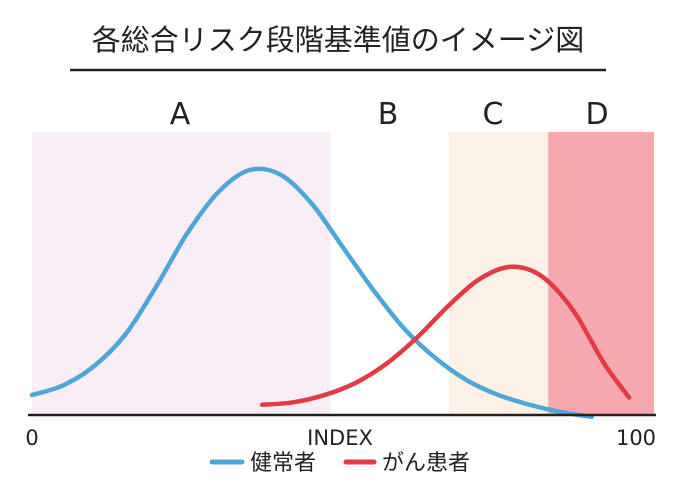 This screenshot has height=488, width=676. What do you see at coordinates (426, 463) in the screenshot?
I see `legend-label-cancer: がん患者` at bounding box center [426, 463].